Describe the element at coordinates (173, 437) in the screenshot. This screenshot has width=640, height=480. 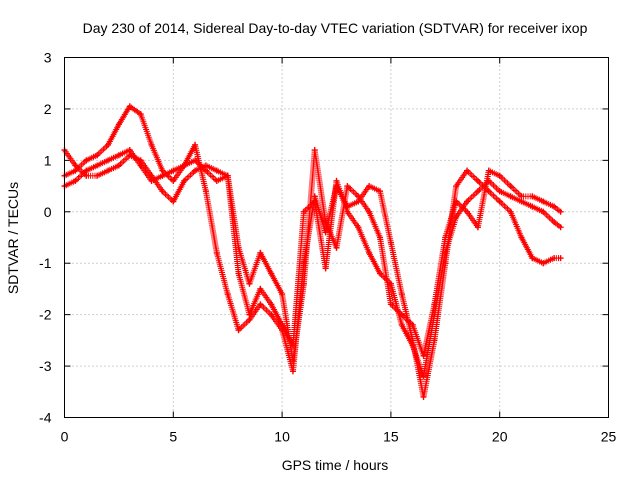
I see `x-tick-label: 5` at that location.